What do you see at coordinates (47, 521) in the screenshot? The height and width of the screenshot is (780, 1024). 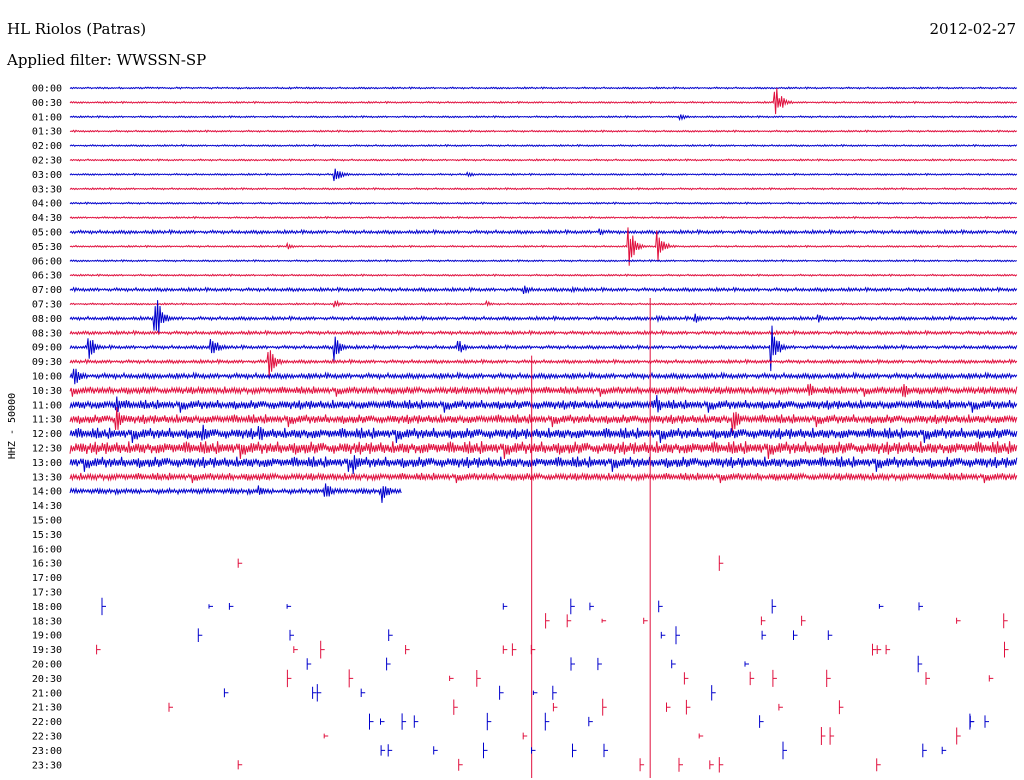 I see `tick-label: 15:00` at bounding box center [47, 521].